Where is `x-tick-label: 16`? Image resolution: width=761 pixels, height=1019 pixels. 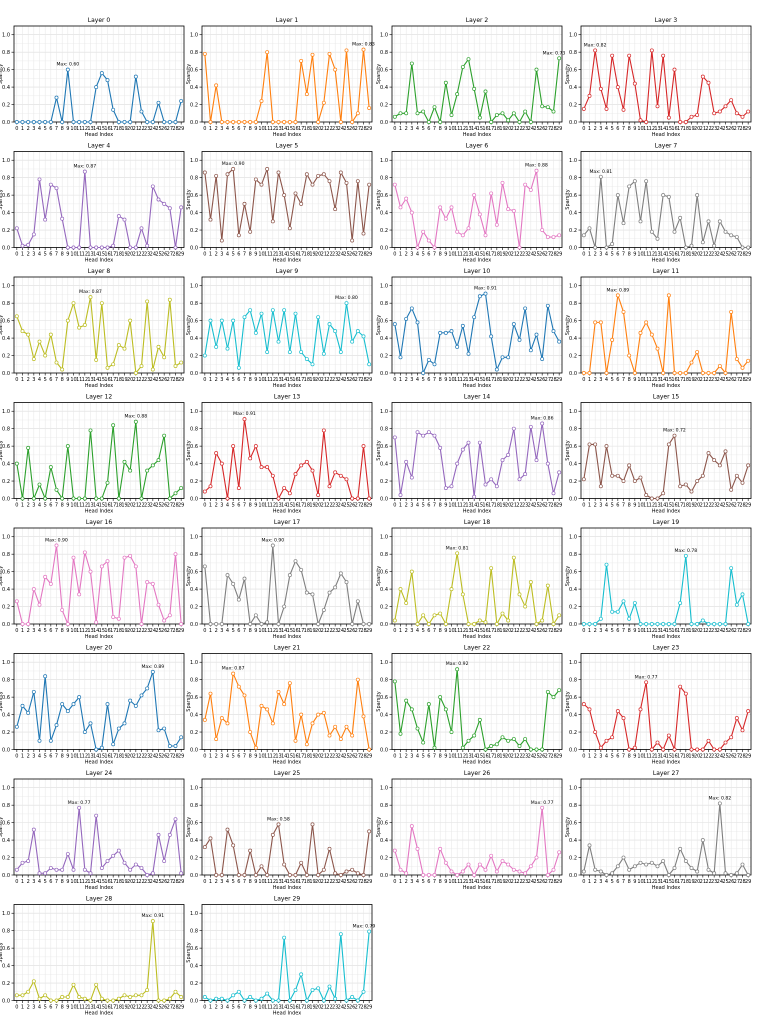
x-tick-label: 16 is located at coordinates (485, 631).